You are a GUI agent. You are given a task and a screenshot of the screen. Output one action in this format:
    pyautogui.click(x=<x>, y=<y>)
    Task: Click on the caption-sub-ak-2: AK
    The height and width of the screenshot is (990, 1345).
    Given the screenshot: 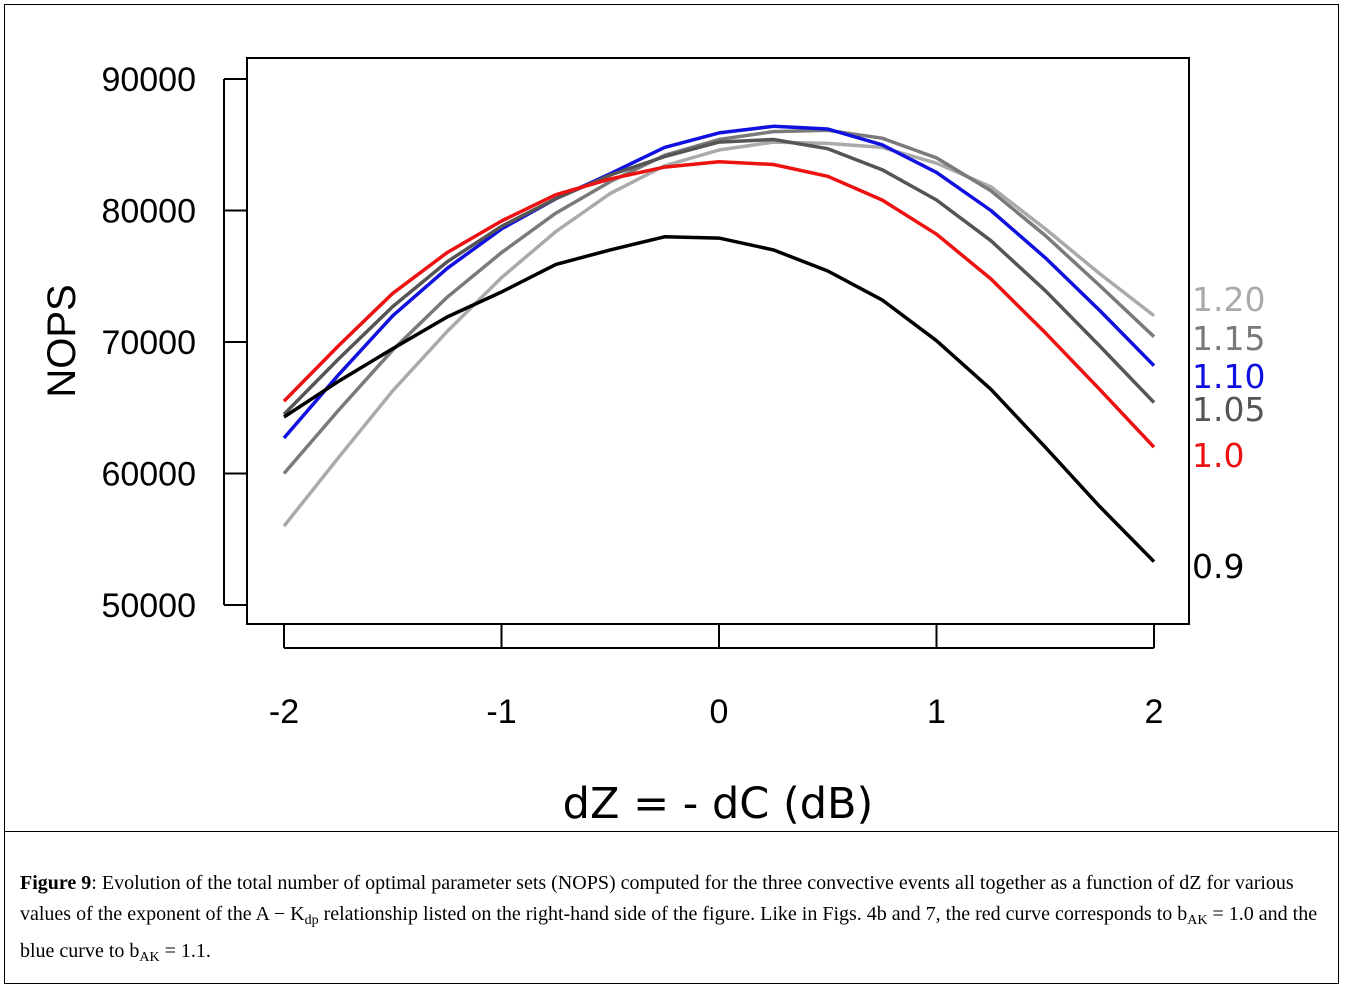 What is the action you would take?
    pyautogui.click(x=149, y=957)
    